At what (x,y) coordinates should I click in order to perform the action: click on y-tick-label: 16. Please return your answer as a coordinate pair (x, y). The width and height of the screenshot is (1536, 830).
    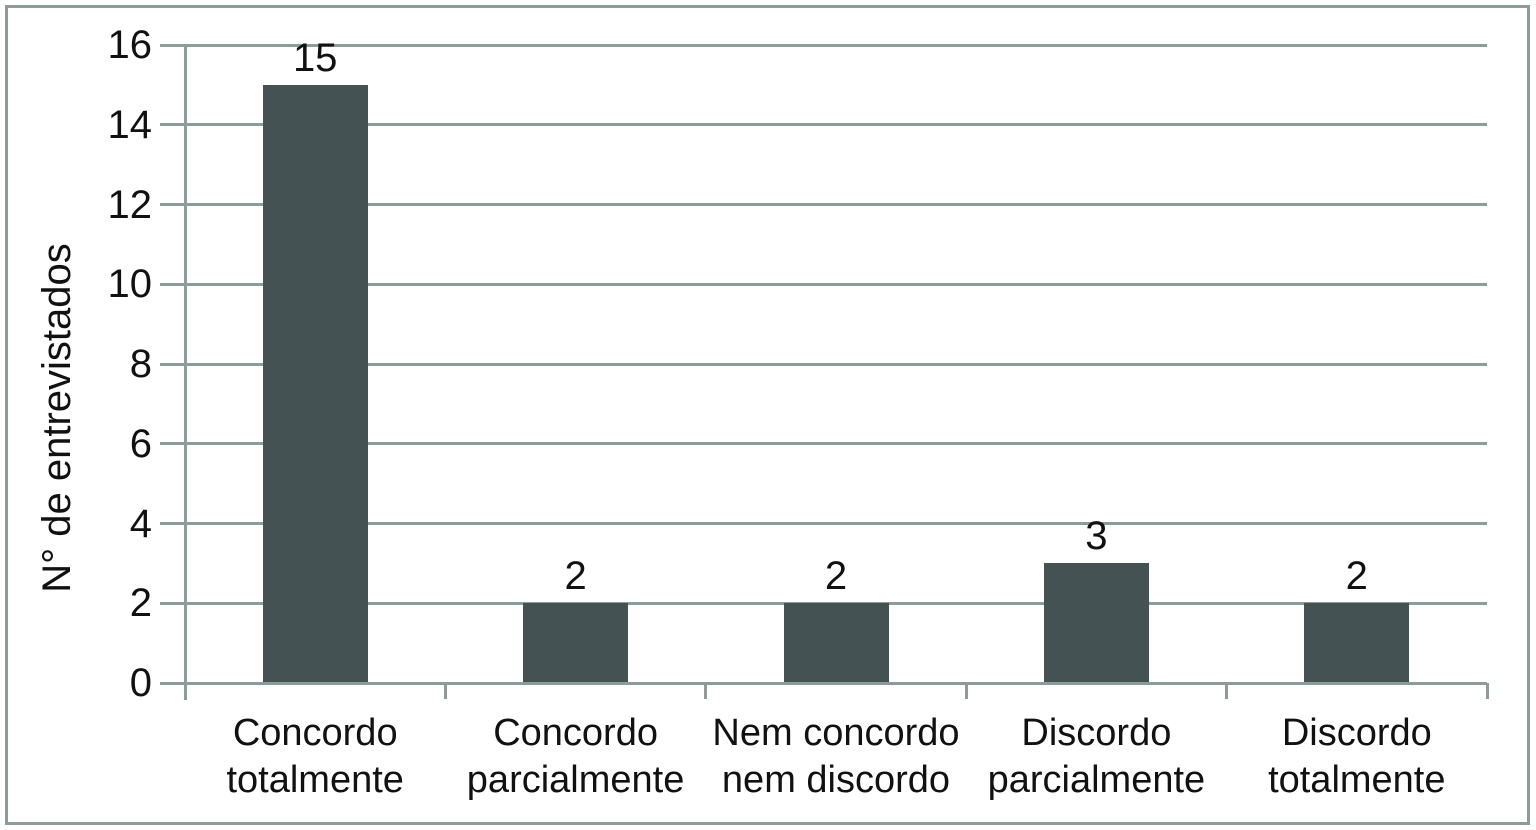
    Looking at the image, I should click on (130, 45).